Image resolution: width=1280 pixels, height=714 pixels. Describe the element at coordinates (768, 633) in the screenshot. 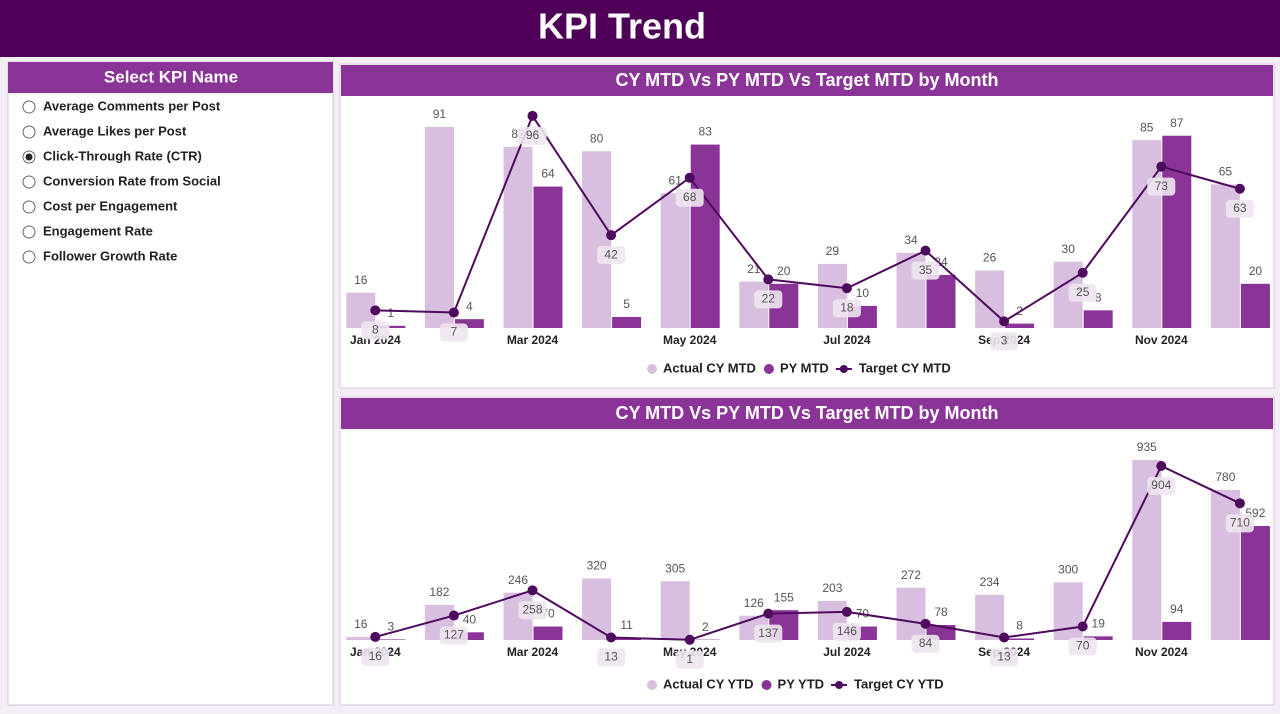

I see `data-label: 137` at that location.